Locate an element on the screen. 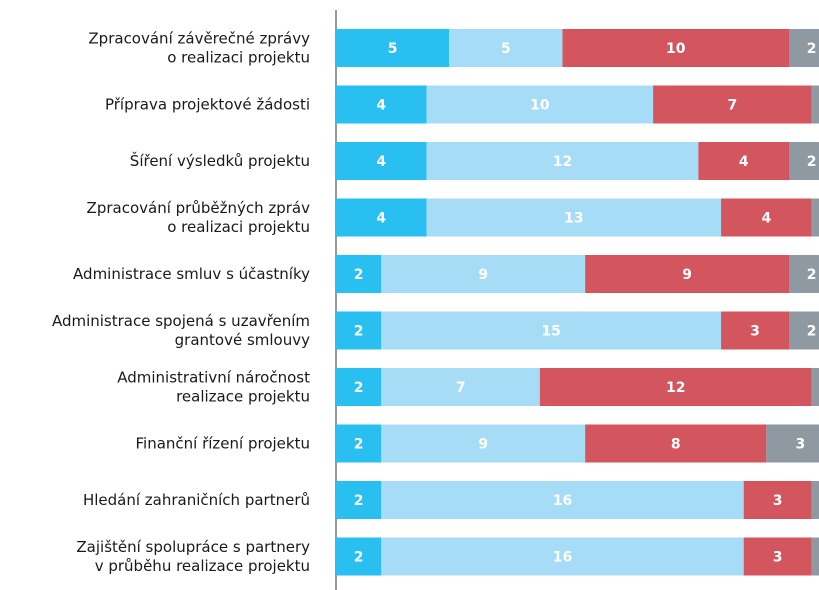  value-label: 15 is located at coordinates (550, 332).